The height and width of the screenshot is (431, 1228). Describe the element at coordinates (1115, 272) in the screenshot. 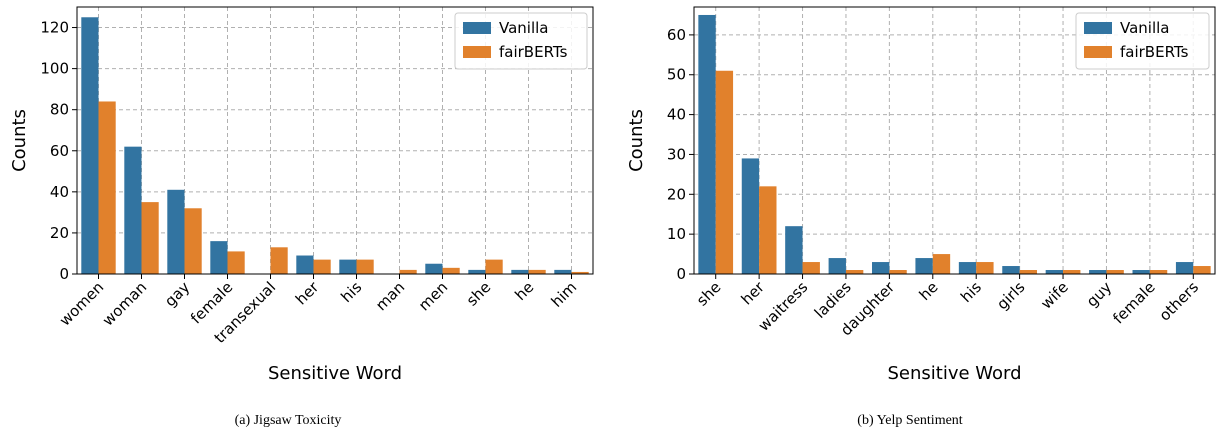

I see `bar-fairberts-guy` at that location.